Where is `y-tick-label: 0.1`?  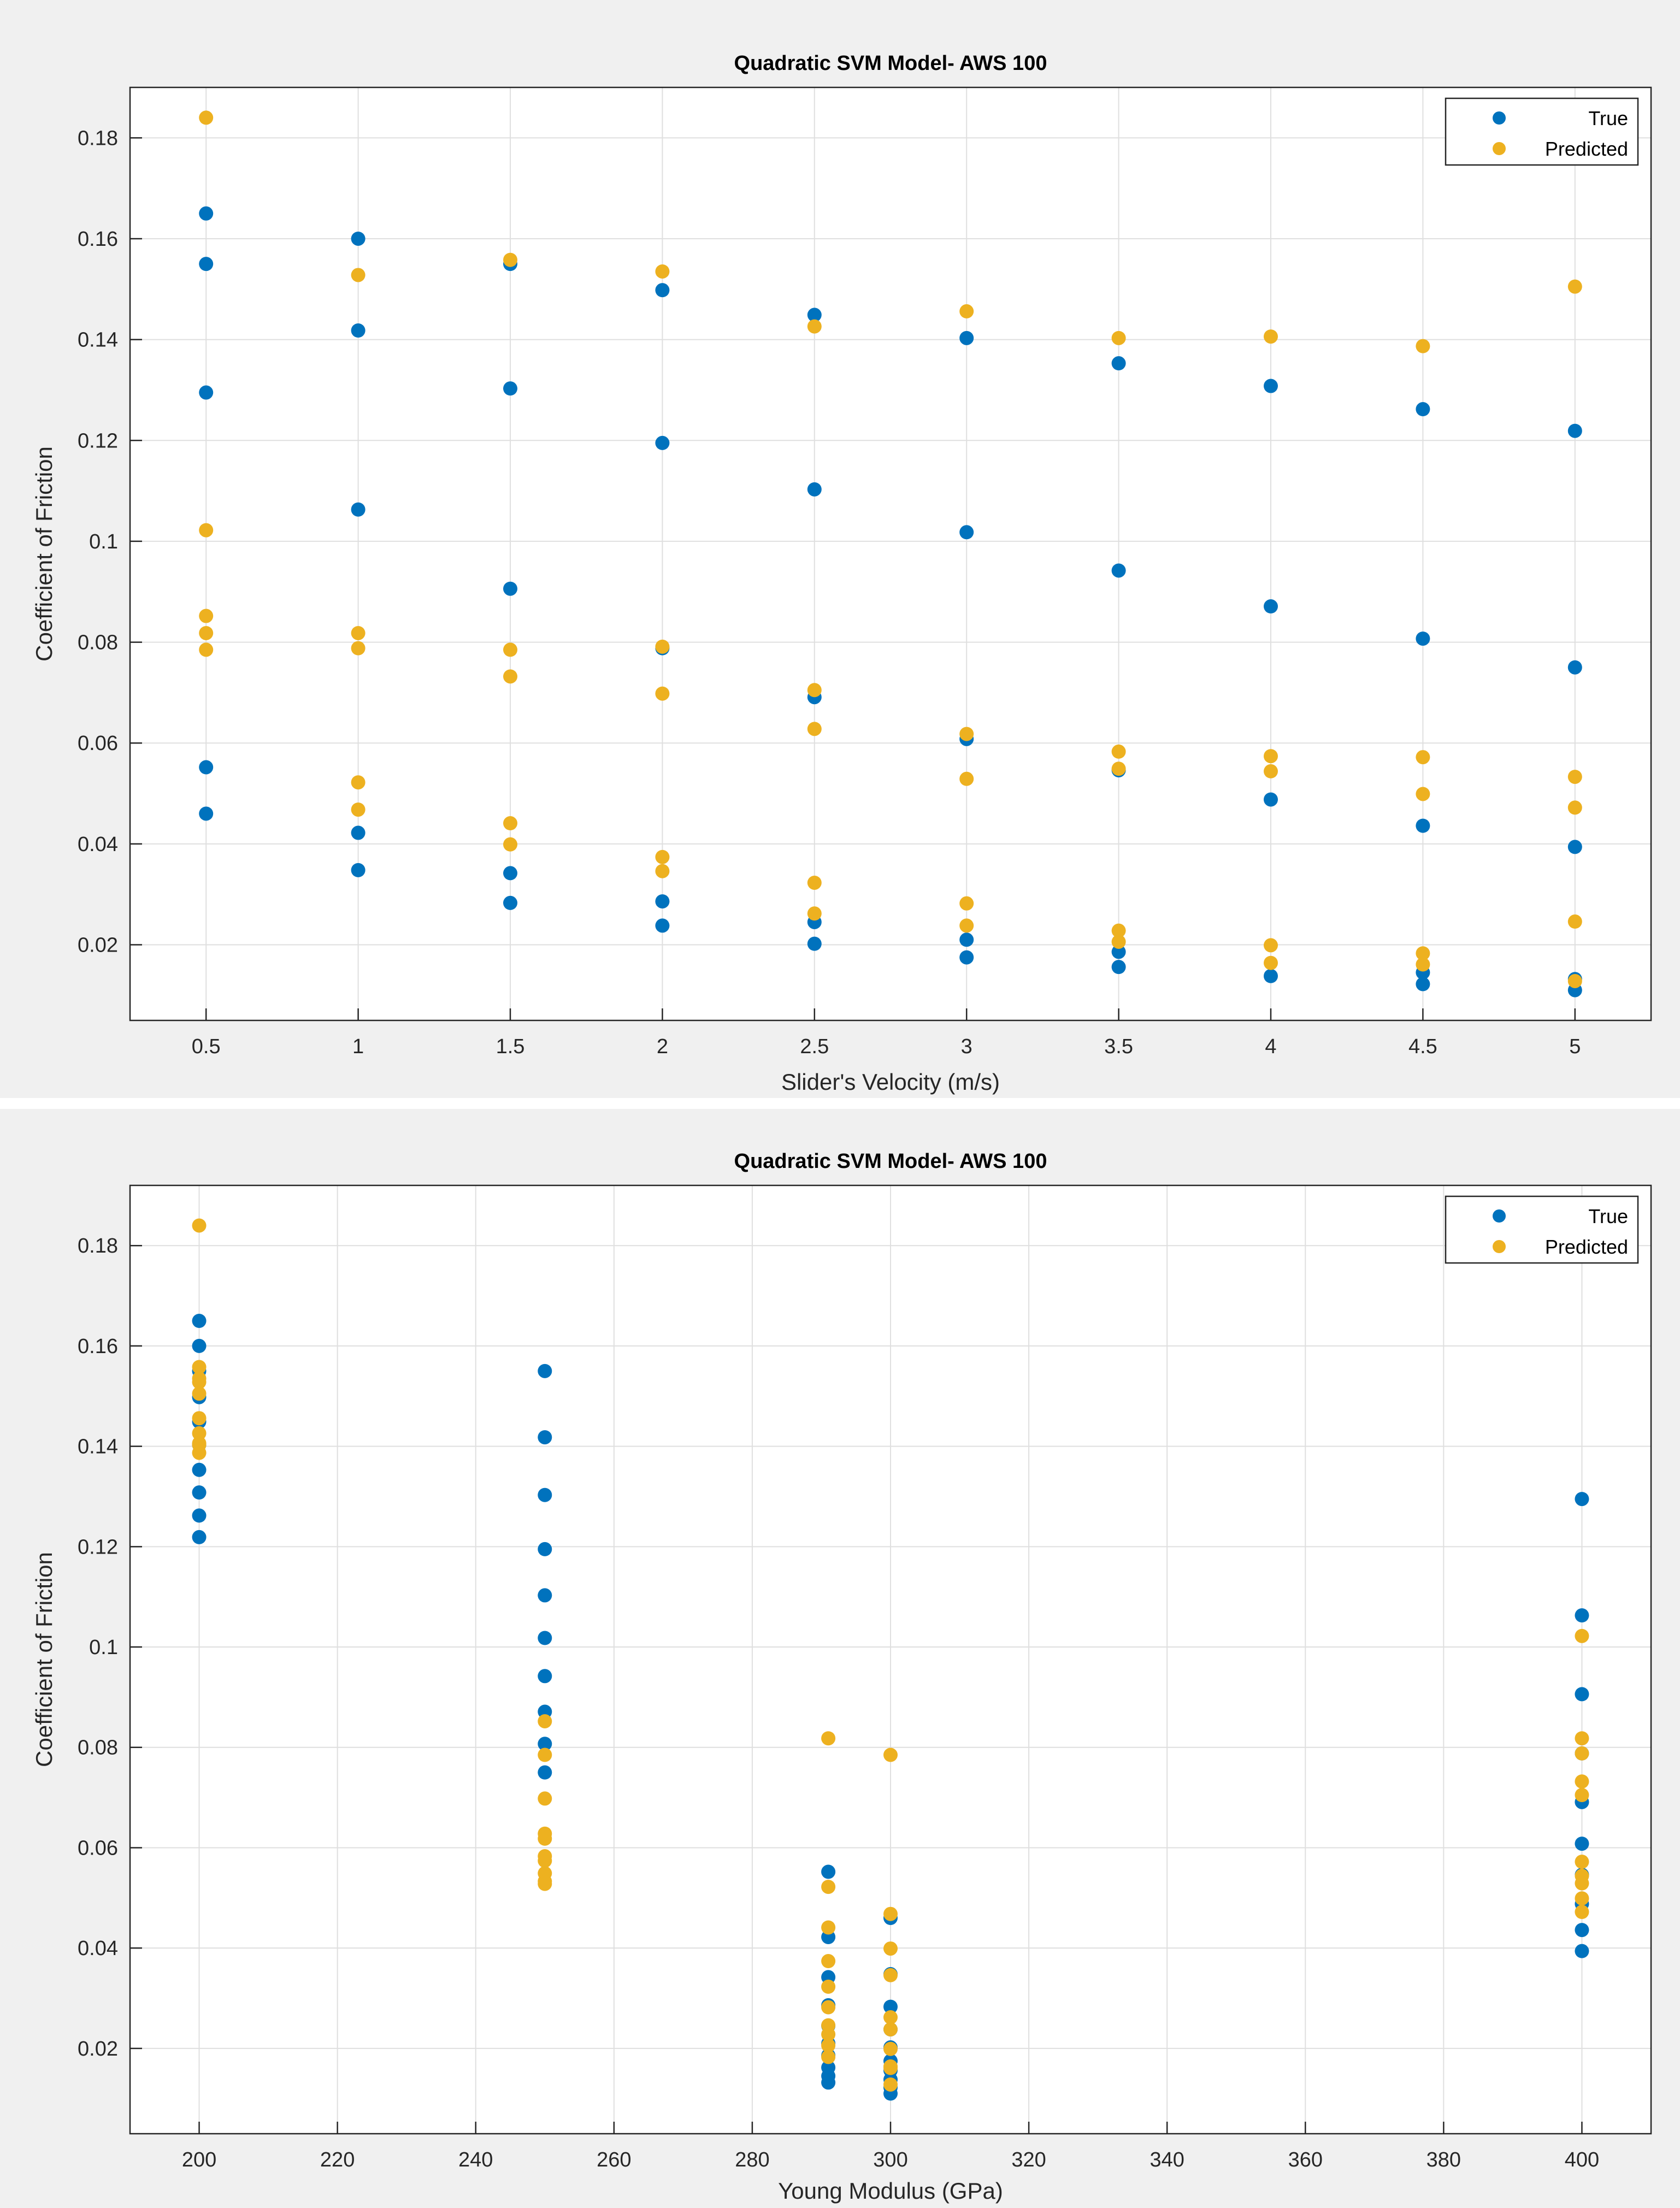
y-tick-label: 0.1 is located at coordinates (103, 1648).